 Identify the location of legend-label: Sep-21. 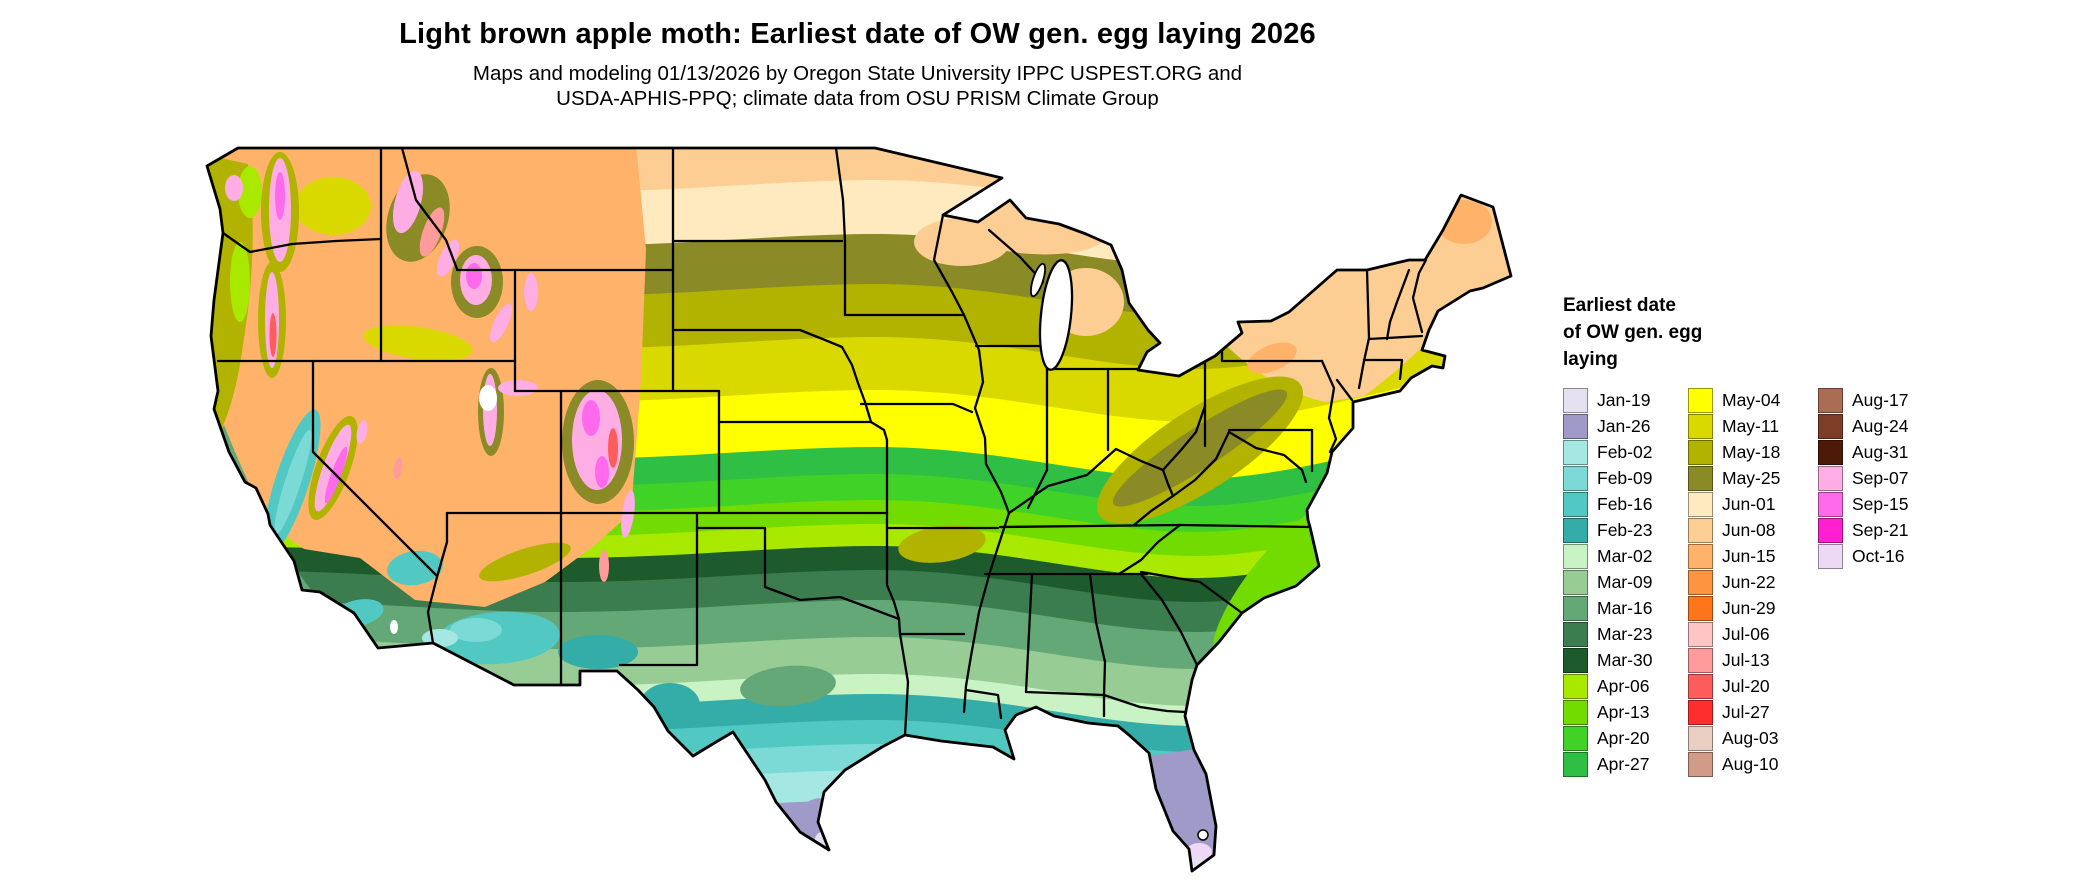
(1880, 529).